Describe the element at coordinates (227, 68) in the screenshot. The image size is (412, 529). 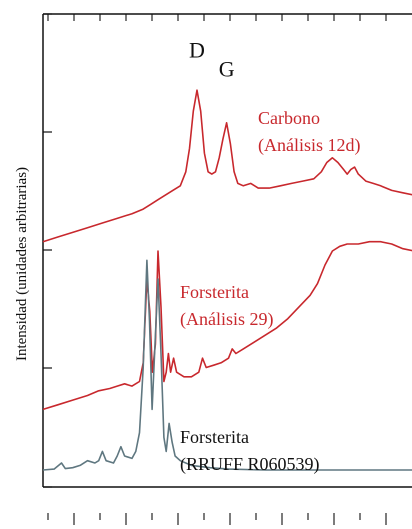
I see `peak-label-g: G` at that location.